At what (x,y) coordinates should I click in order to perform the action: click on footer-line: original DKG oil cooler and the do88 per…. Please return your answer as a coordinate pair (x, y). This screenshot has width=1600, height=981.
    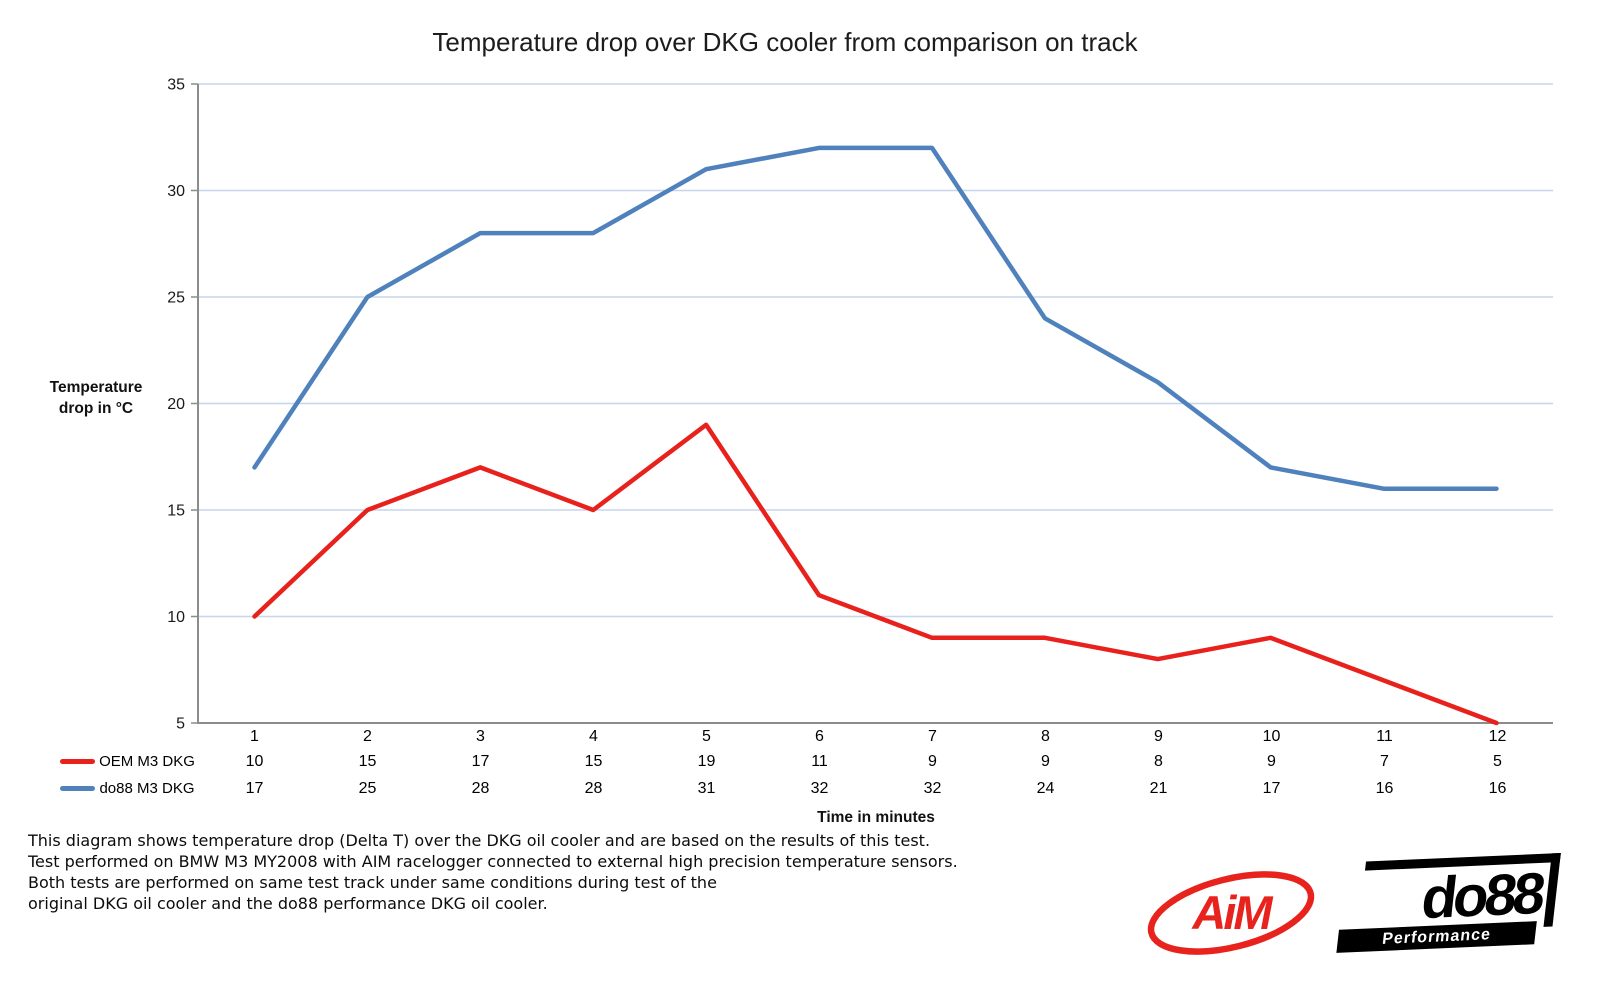
    Looking at the image, I should click on (288, 903).